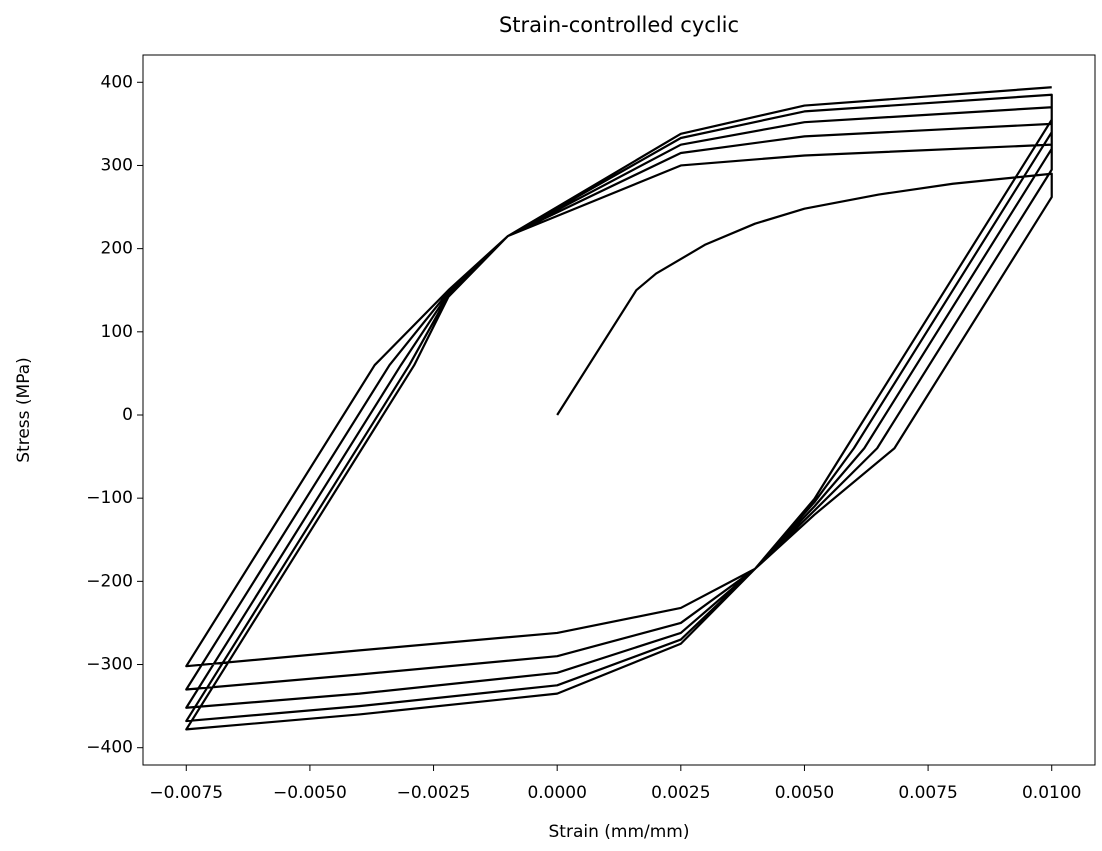 The height and width of the screenshot is (851, 1102). What do you see at coordinates (556, 793) in the screenshot?
I see `x-tick-label: 0.0000` at bounding box center [556, 793].